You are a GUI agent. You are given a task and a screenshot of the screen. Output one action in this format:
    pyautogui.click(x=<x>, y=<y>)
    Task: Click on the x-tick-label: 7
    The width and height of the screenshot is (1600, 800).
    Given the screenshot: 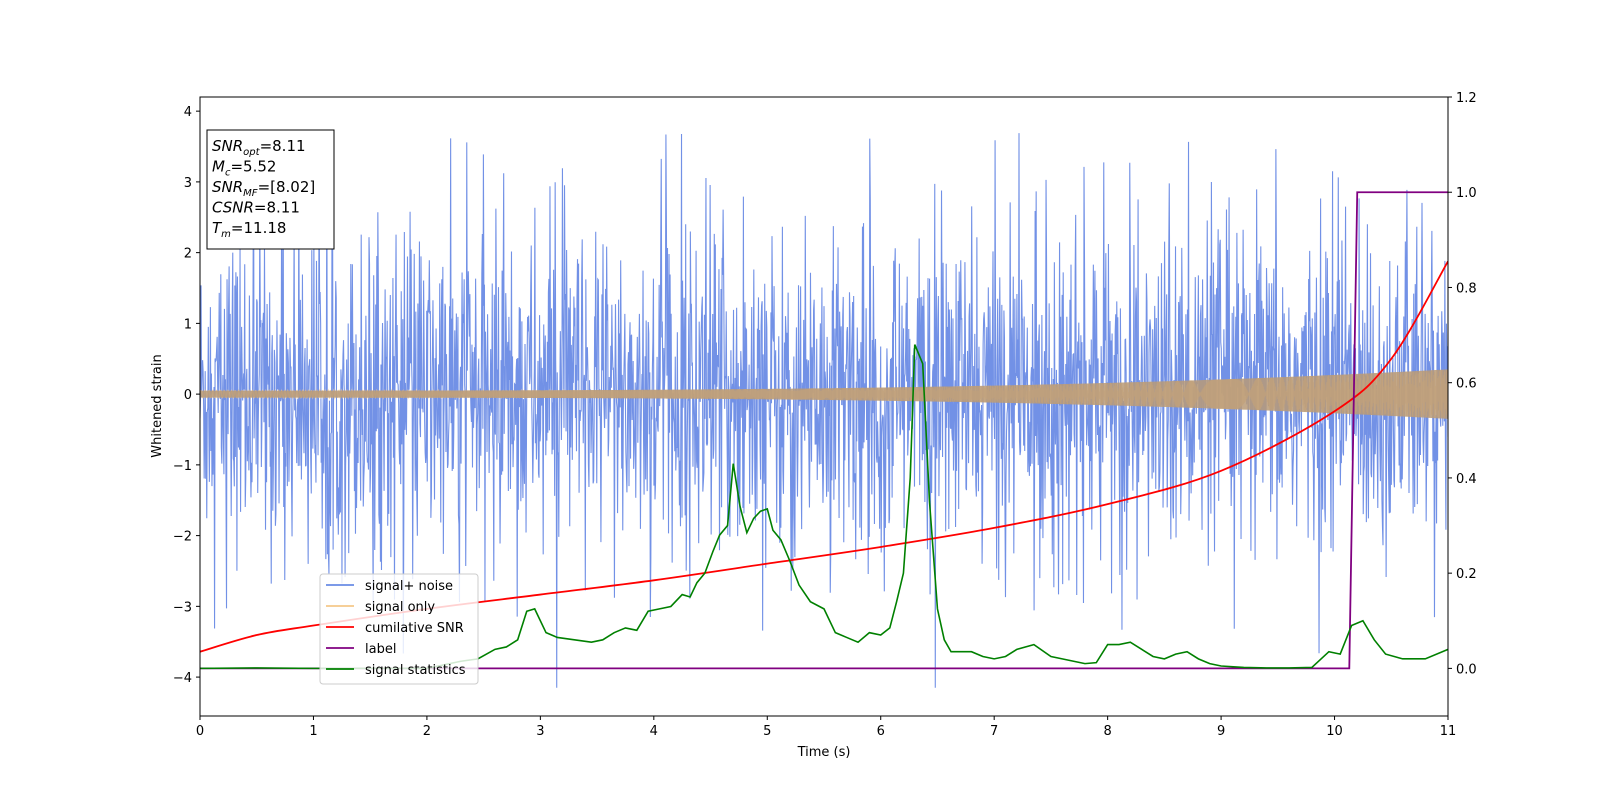 What is the action you would take?
    pyautogui.click(x=994, y=731)
    